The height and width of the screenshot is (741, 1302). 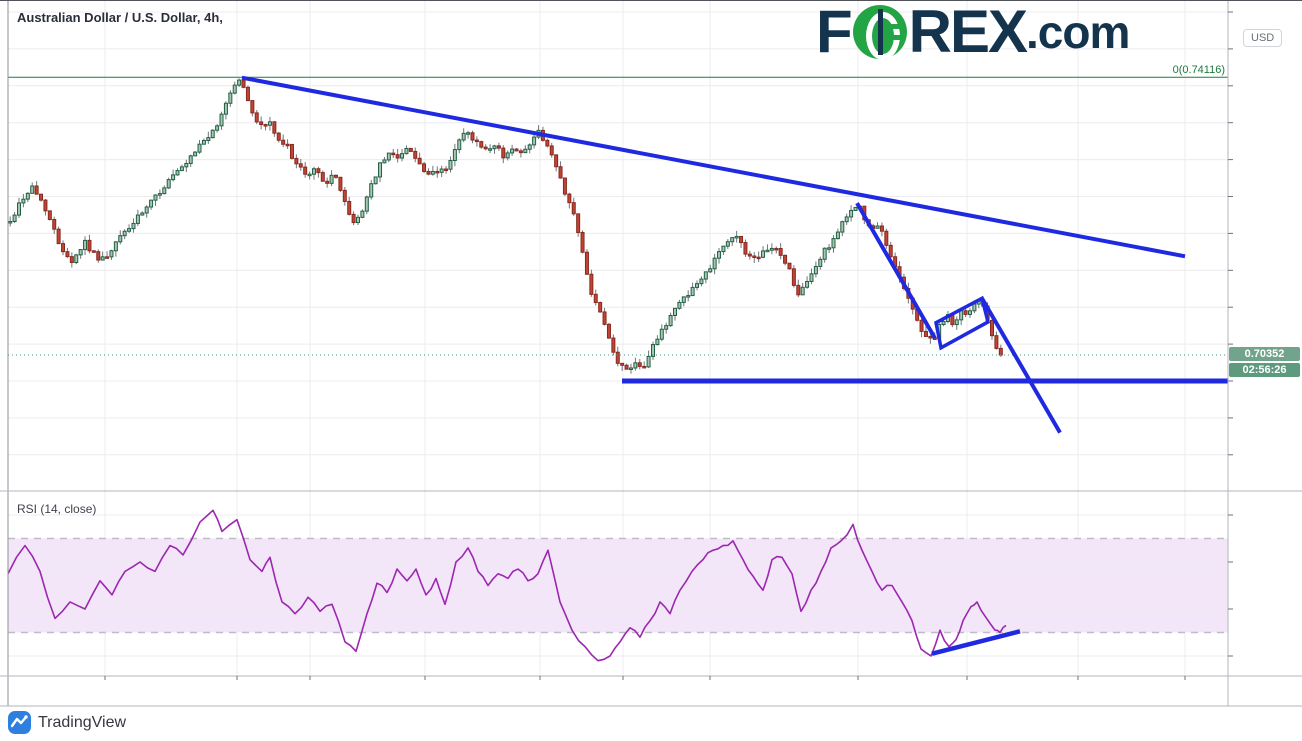 What do you see at coordinates (1263, 38) in the screenshot?
I see `currency-chip: USD` at bounding box center [1263, 38].